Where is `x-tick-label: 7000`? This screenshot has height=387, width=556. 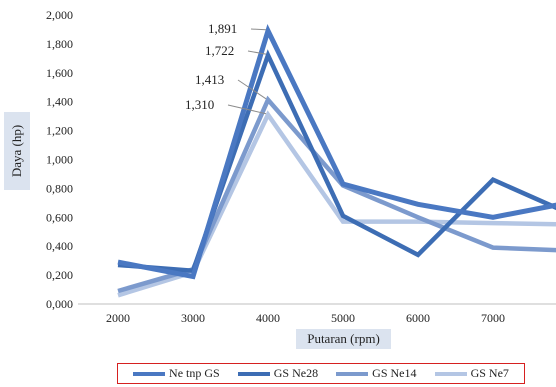
x-tick-label: 7000 is located at coordinates (493, 318).